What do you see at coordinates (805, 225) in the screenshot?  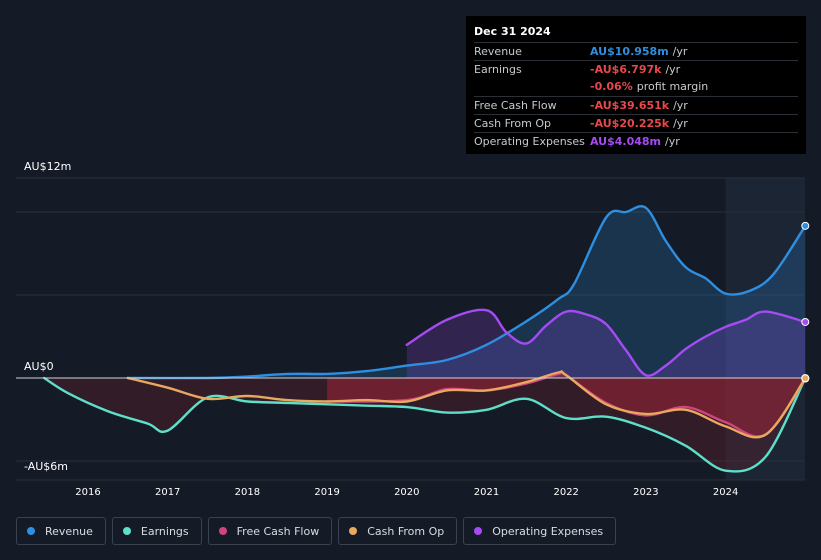 I see `revenue-end-marker` at bounding box center [805, 225].